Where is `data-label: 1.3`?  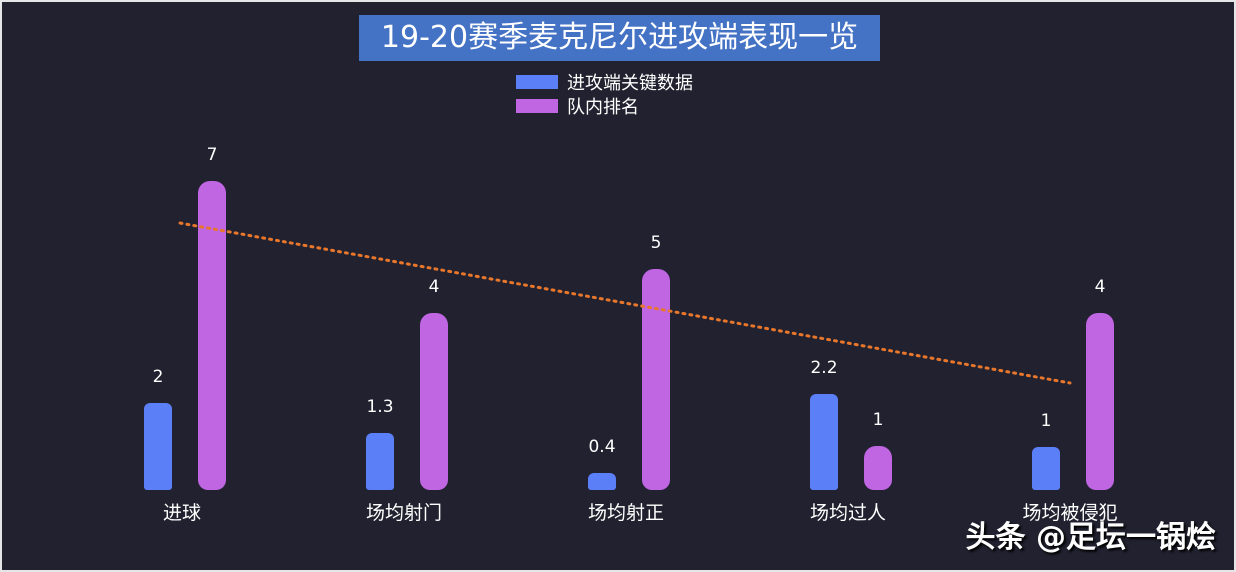
data-label: 1.3 is located at coordinates (380, 407).